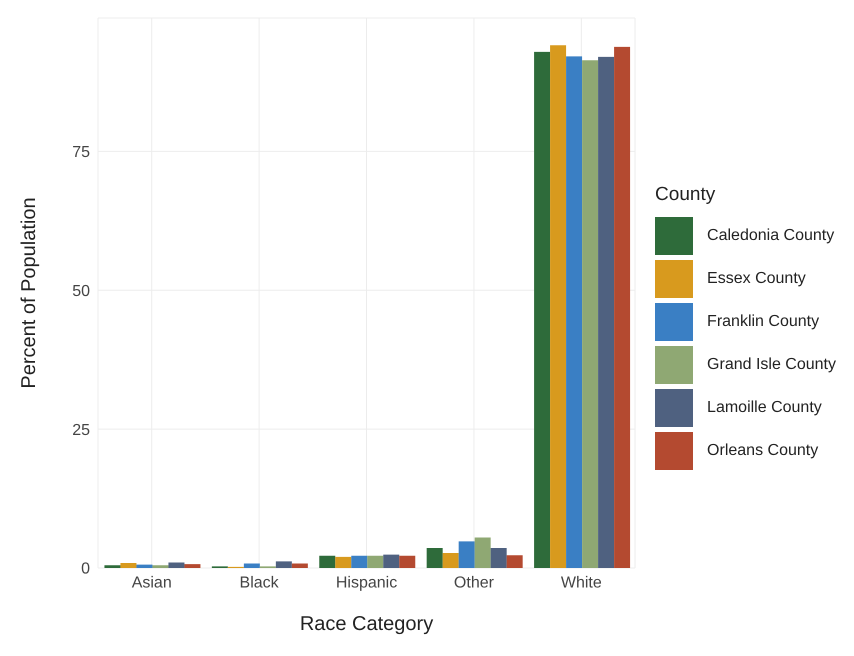  What do you see at coordinates (152, 583) in the screenshot?
I see `x-tick-label: Asian` at bounding box center [152, 583].